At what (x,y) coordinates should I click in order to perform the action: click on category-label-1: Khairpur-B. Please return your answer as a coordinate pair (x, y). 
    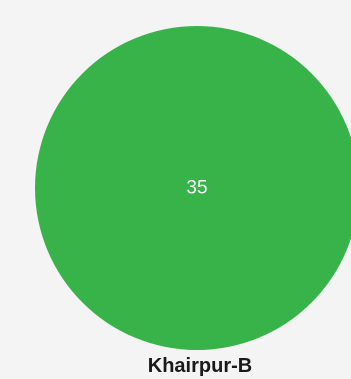
    Looking at the image, I should click on (200, 366).